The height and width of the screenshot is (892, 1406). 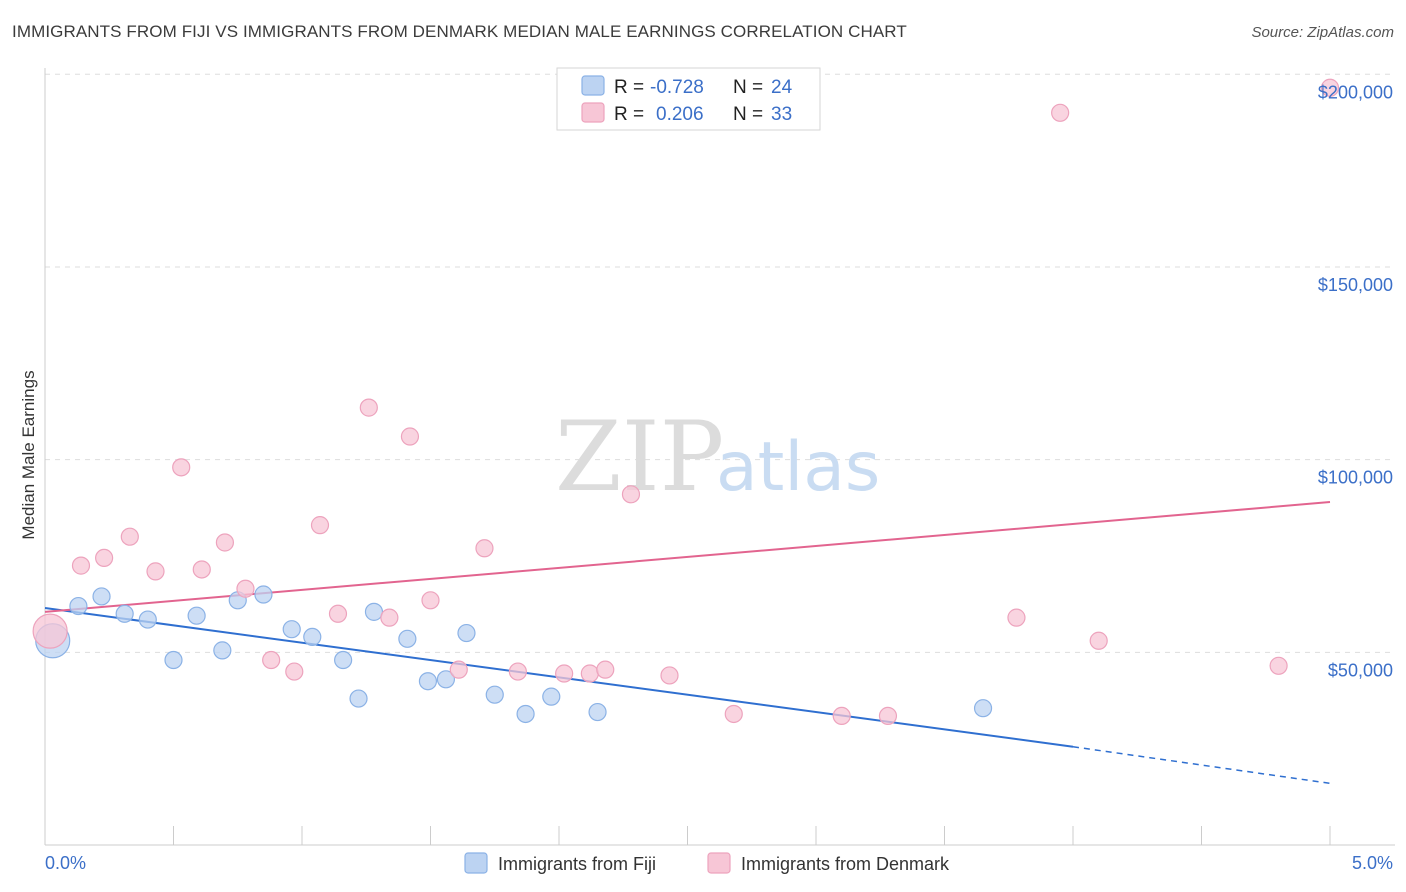 I want to click on x-tick-label-0: 0.0%, so click(x=65, y=863).